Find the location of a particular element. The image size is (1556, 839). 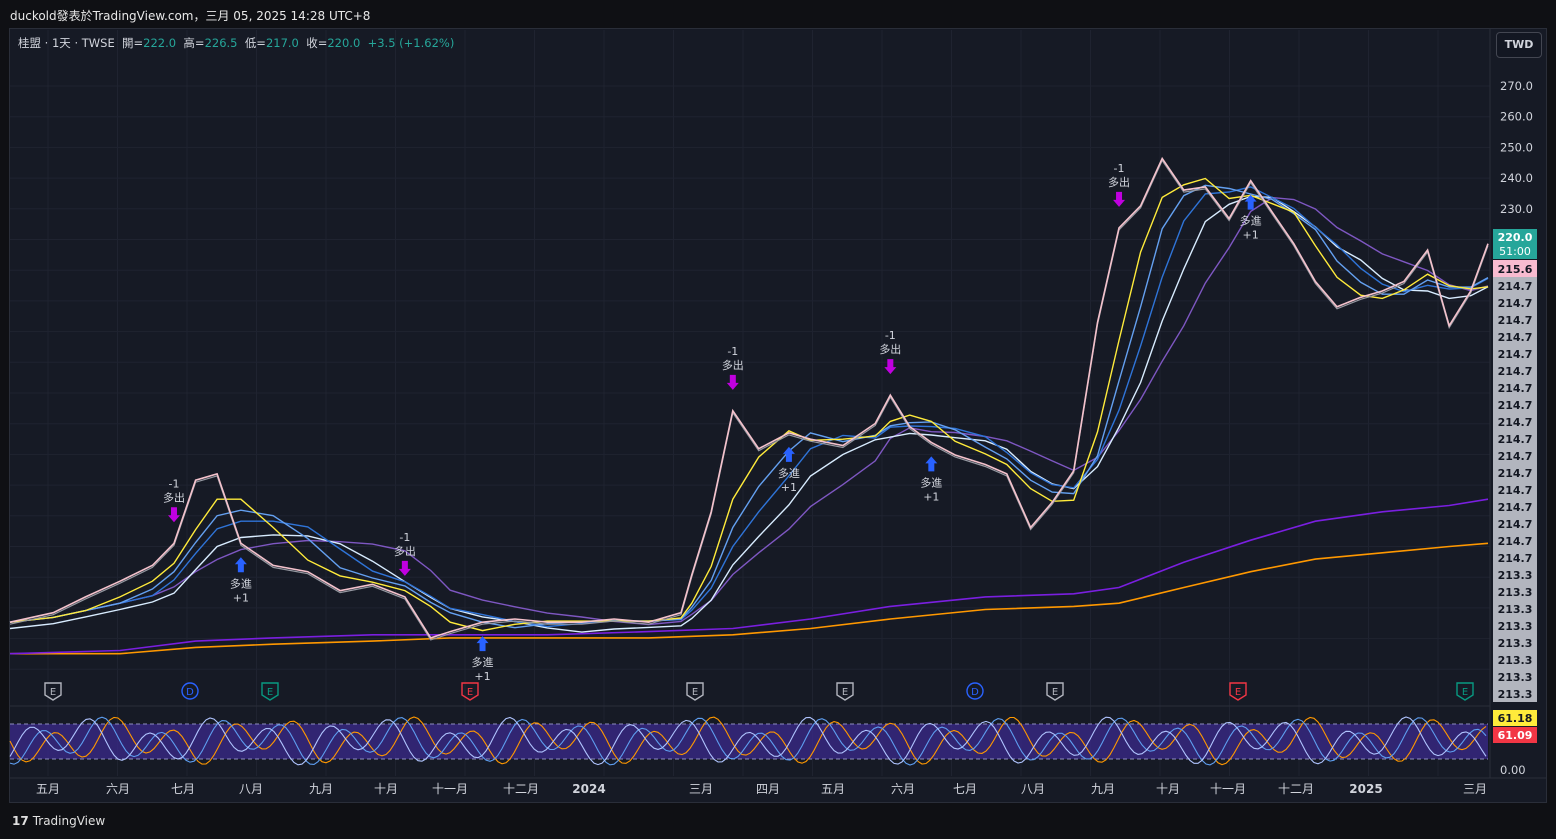

x-tick-label: 2025 is located at coordinates (1365, 789).